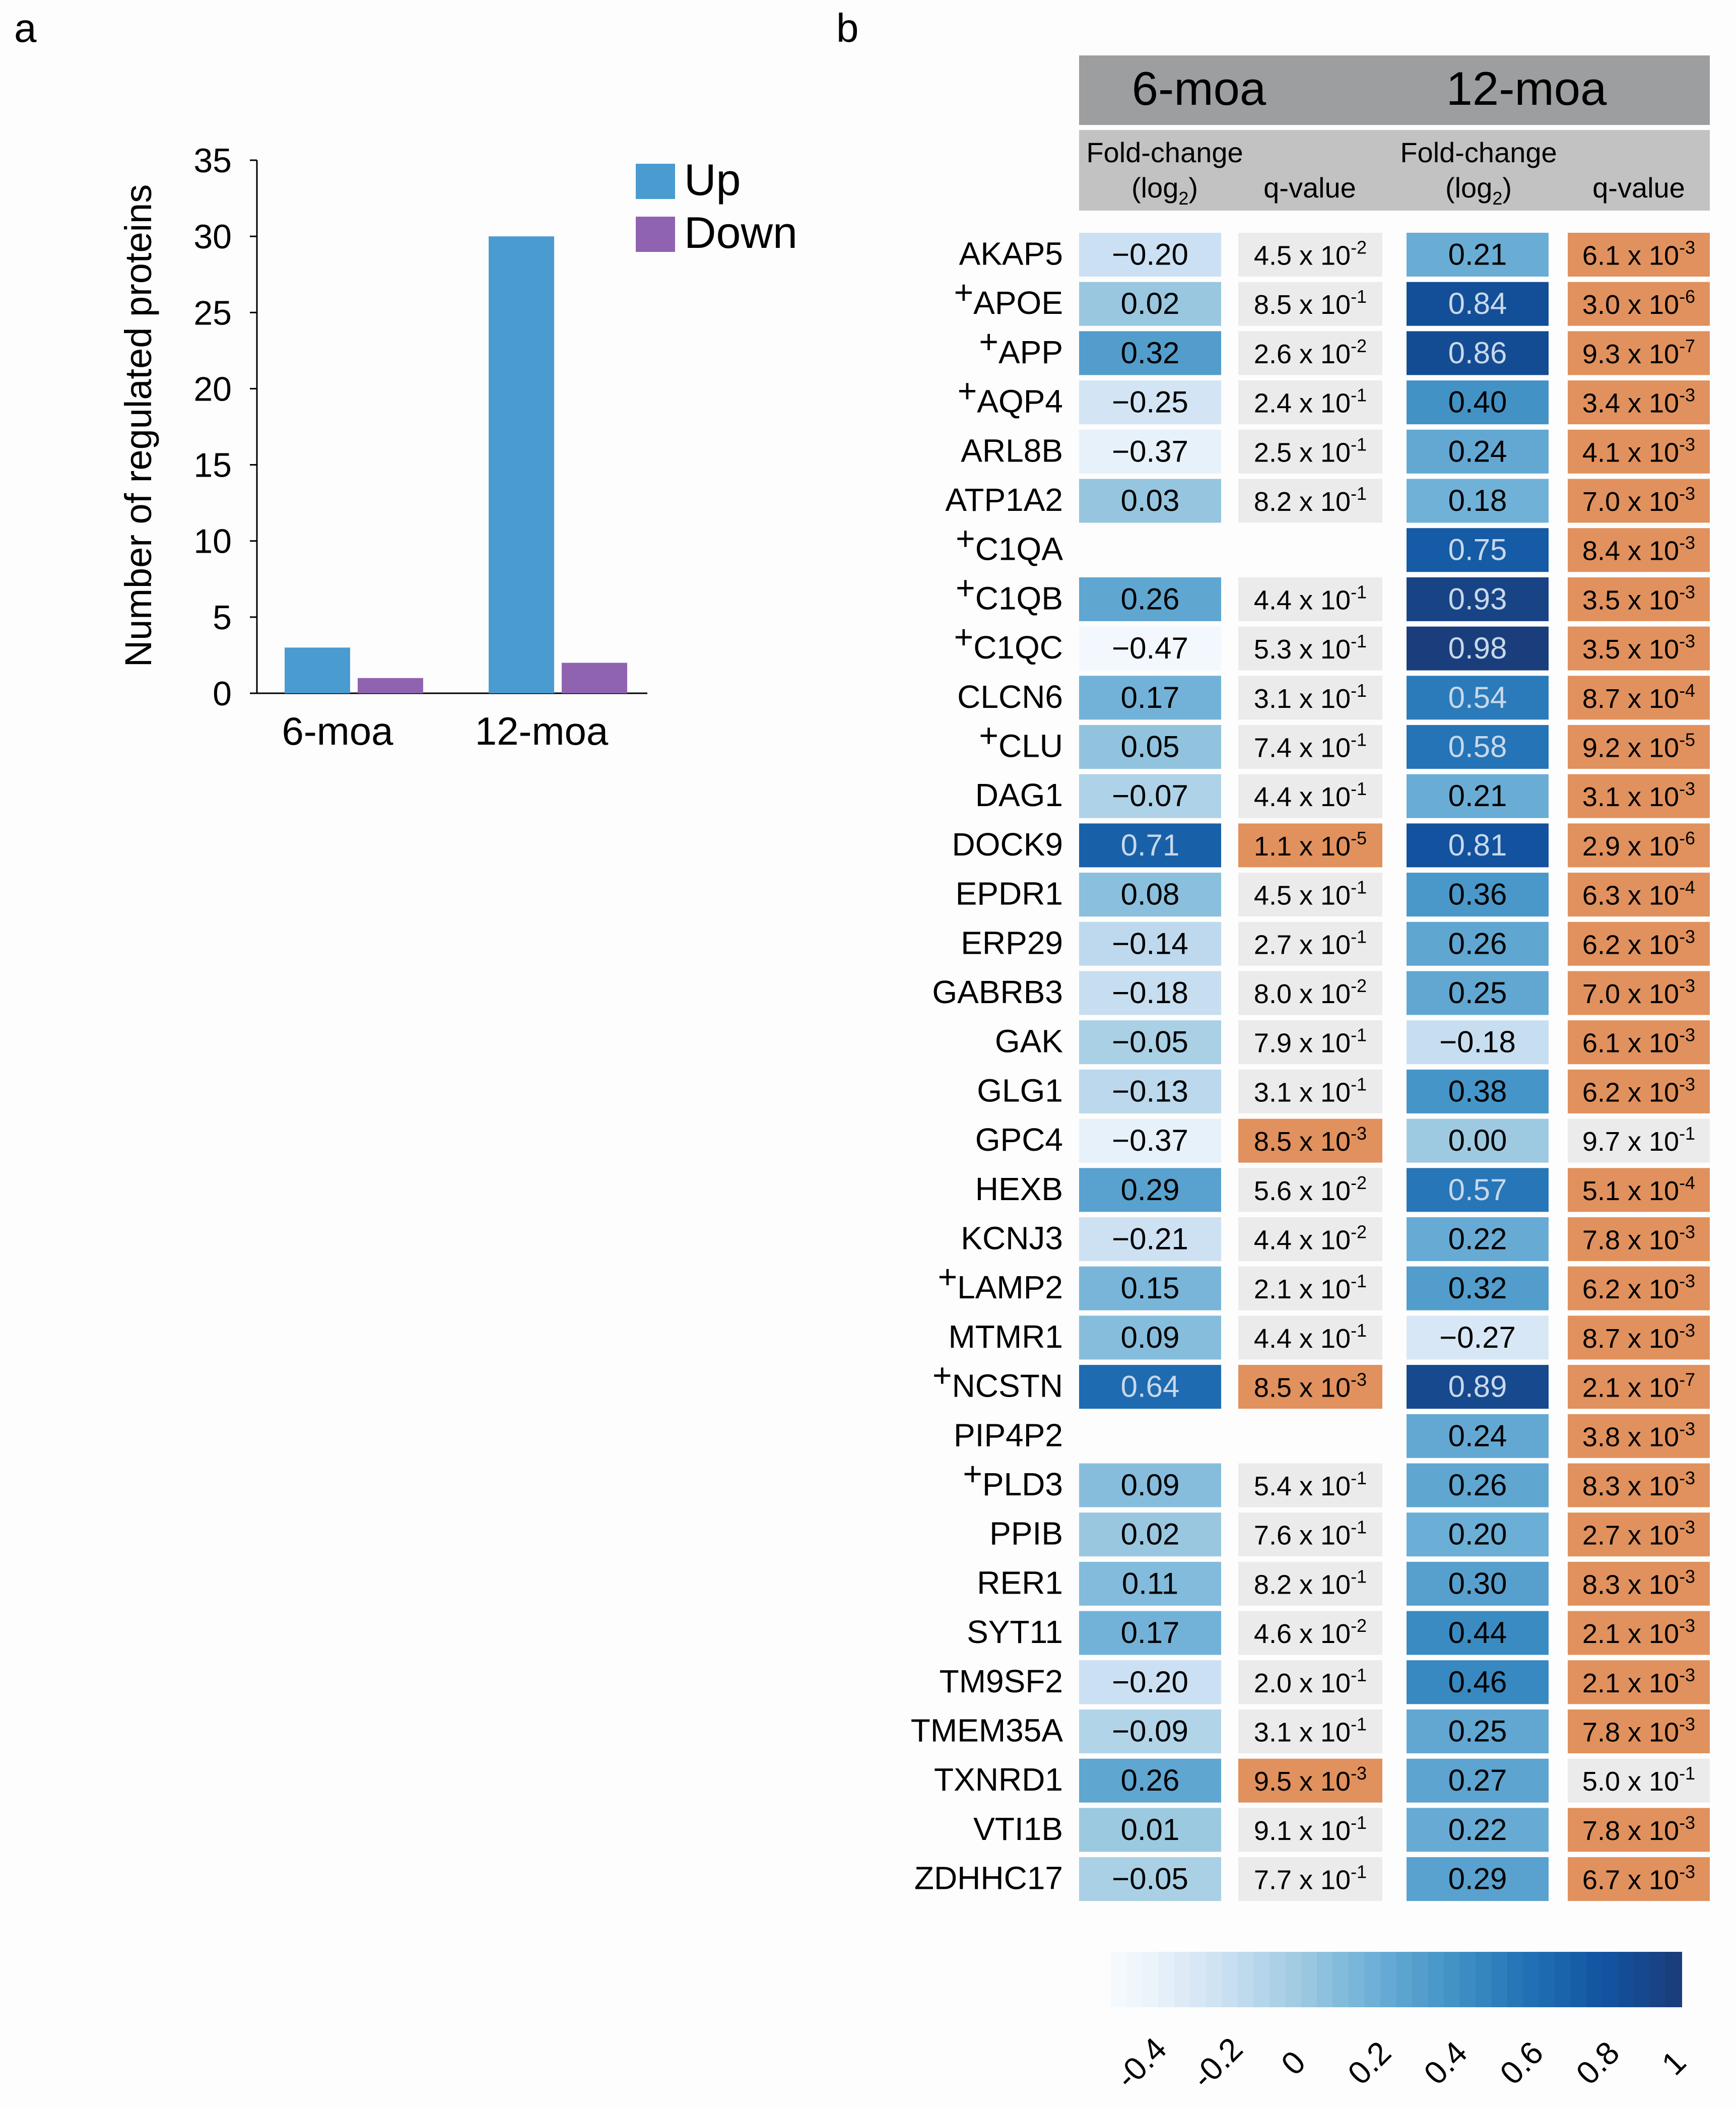 The width and height of the screenshot is (1736, 2107). What do you see at coordinates (1141, 2062) in the screenshot?
I see `colorbar-tick-label: -0.4` at bounding box center [1141, 2062].